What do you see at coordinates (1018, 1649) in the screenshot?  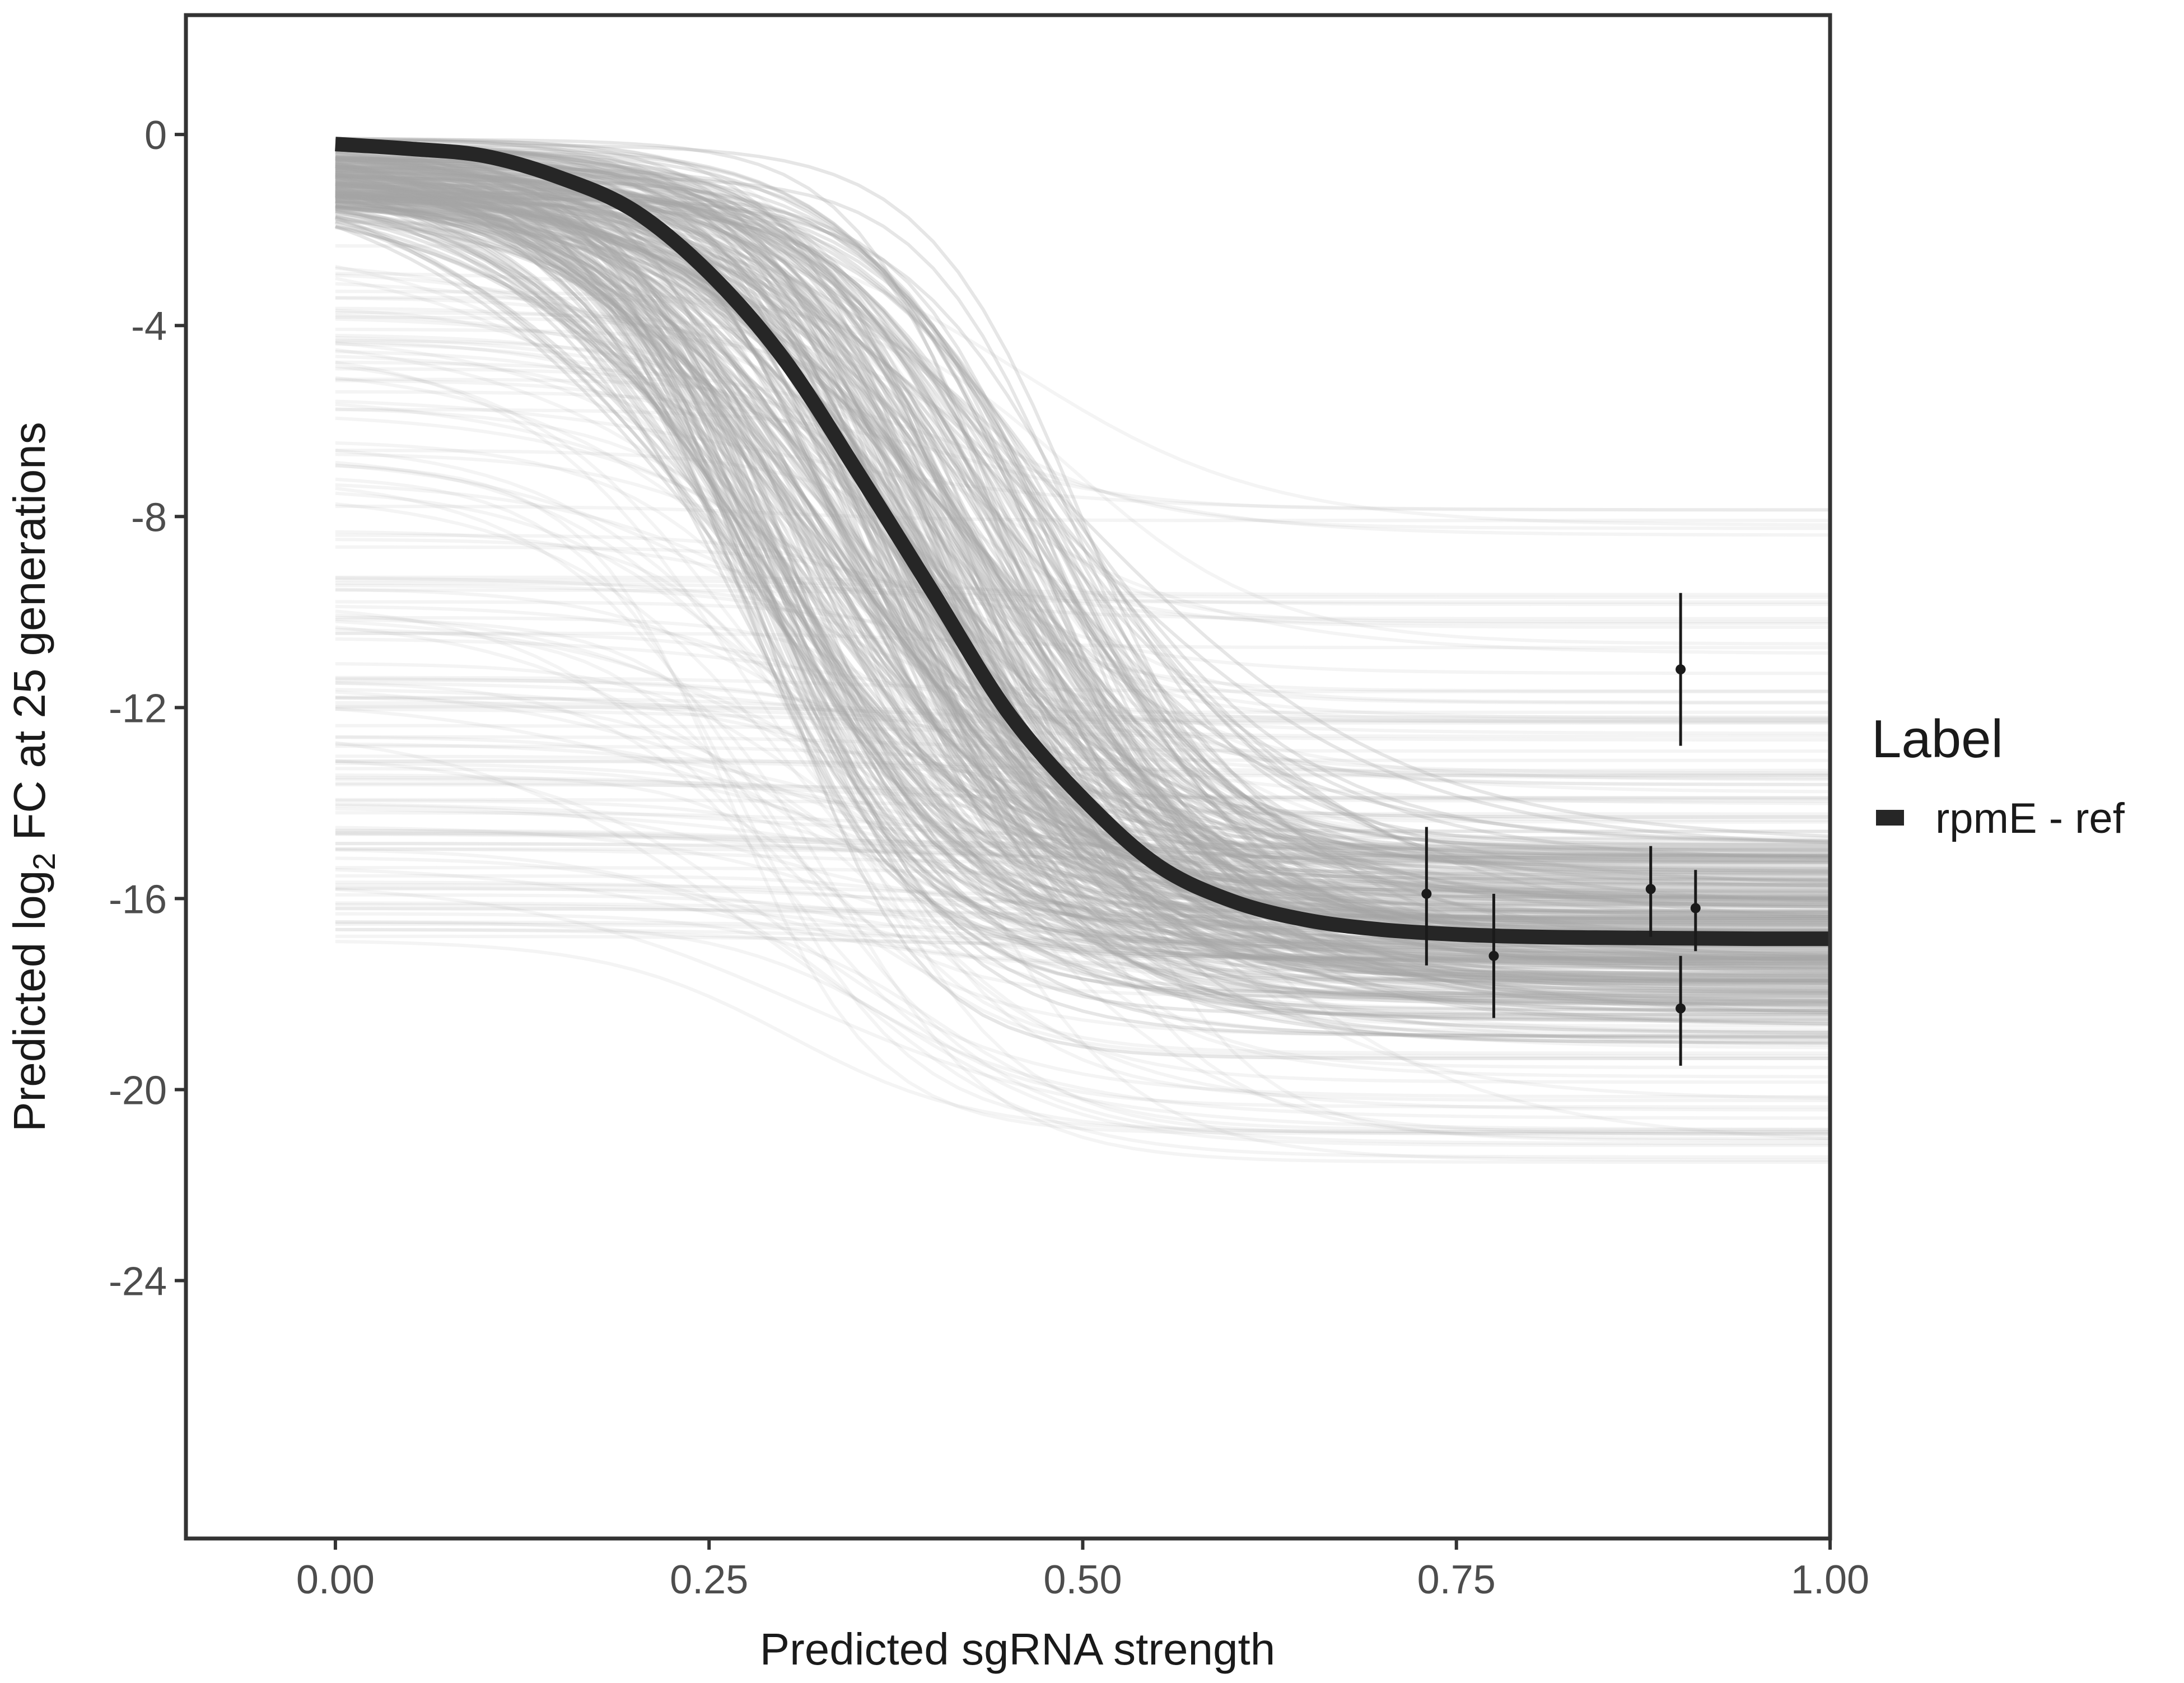 I see `x-axis-title: Predicted sgRNA strength` at bounding box center [1018, 1649].